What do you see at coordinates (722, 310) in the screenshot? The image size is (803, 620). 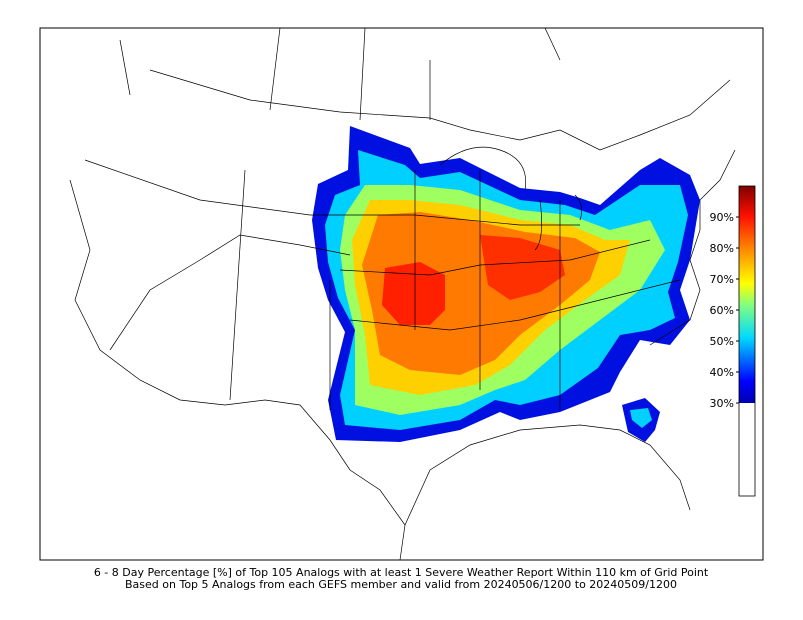 I see `colorbar-tick-label: 60%` at bounding box center [722, 310].